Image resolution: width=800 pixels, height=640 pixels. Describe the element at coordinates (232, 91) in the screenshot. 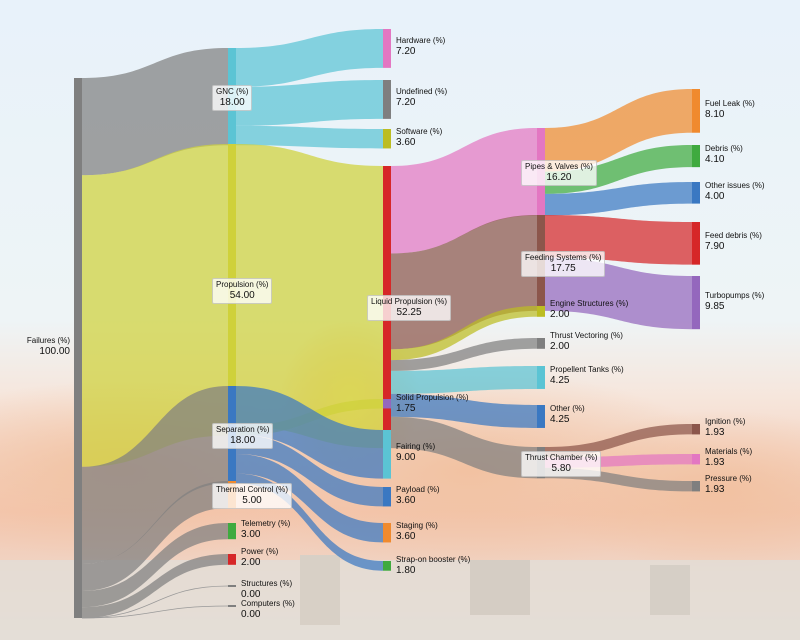

I see `node-name: GNC (%)` at that location.